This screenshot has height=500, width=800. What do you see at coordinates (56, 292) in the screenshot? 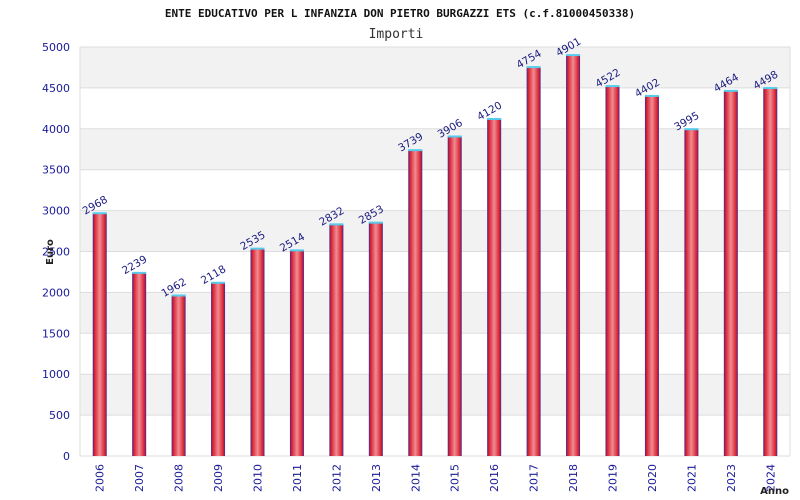
I see `y-tick-label: 2000` at bounding box center [56, 292].